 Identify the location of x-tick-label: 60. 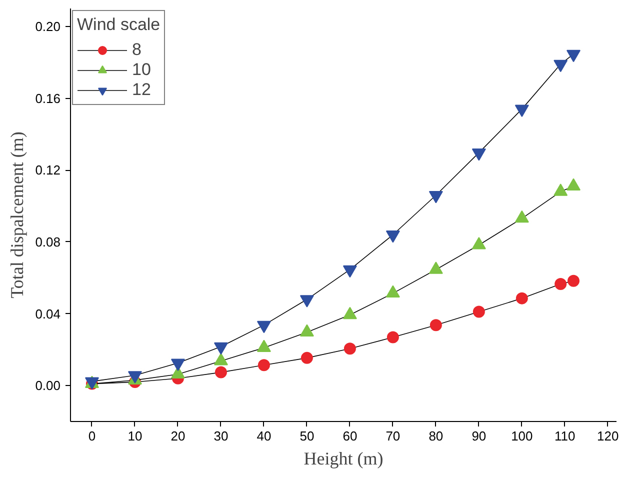
(350, 436).